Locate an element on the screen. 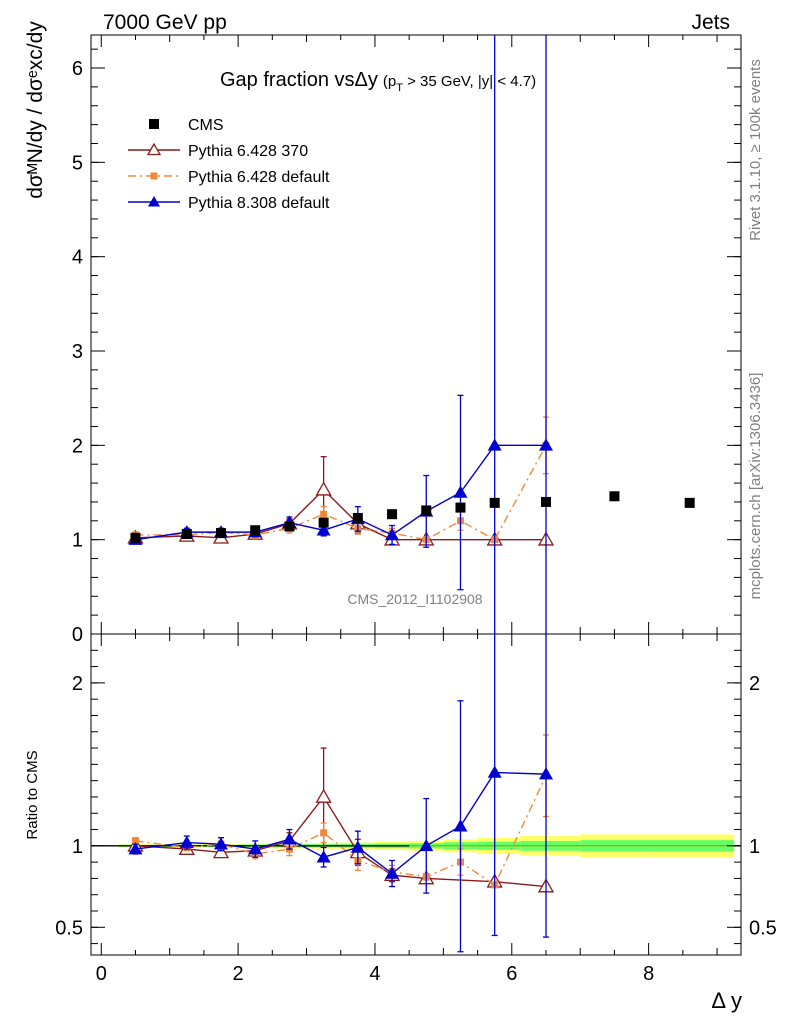  legend-label: Pythia 6.428 default is located at coordinates (259, 177).